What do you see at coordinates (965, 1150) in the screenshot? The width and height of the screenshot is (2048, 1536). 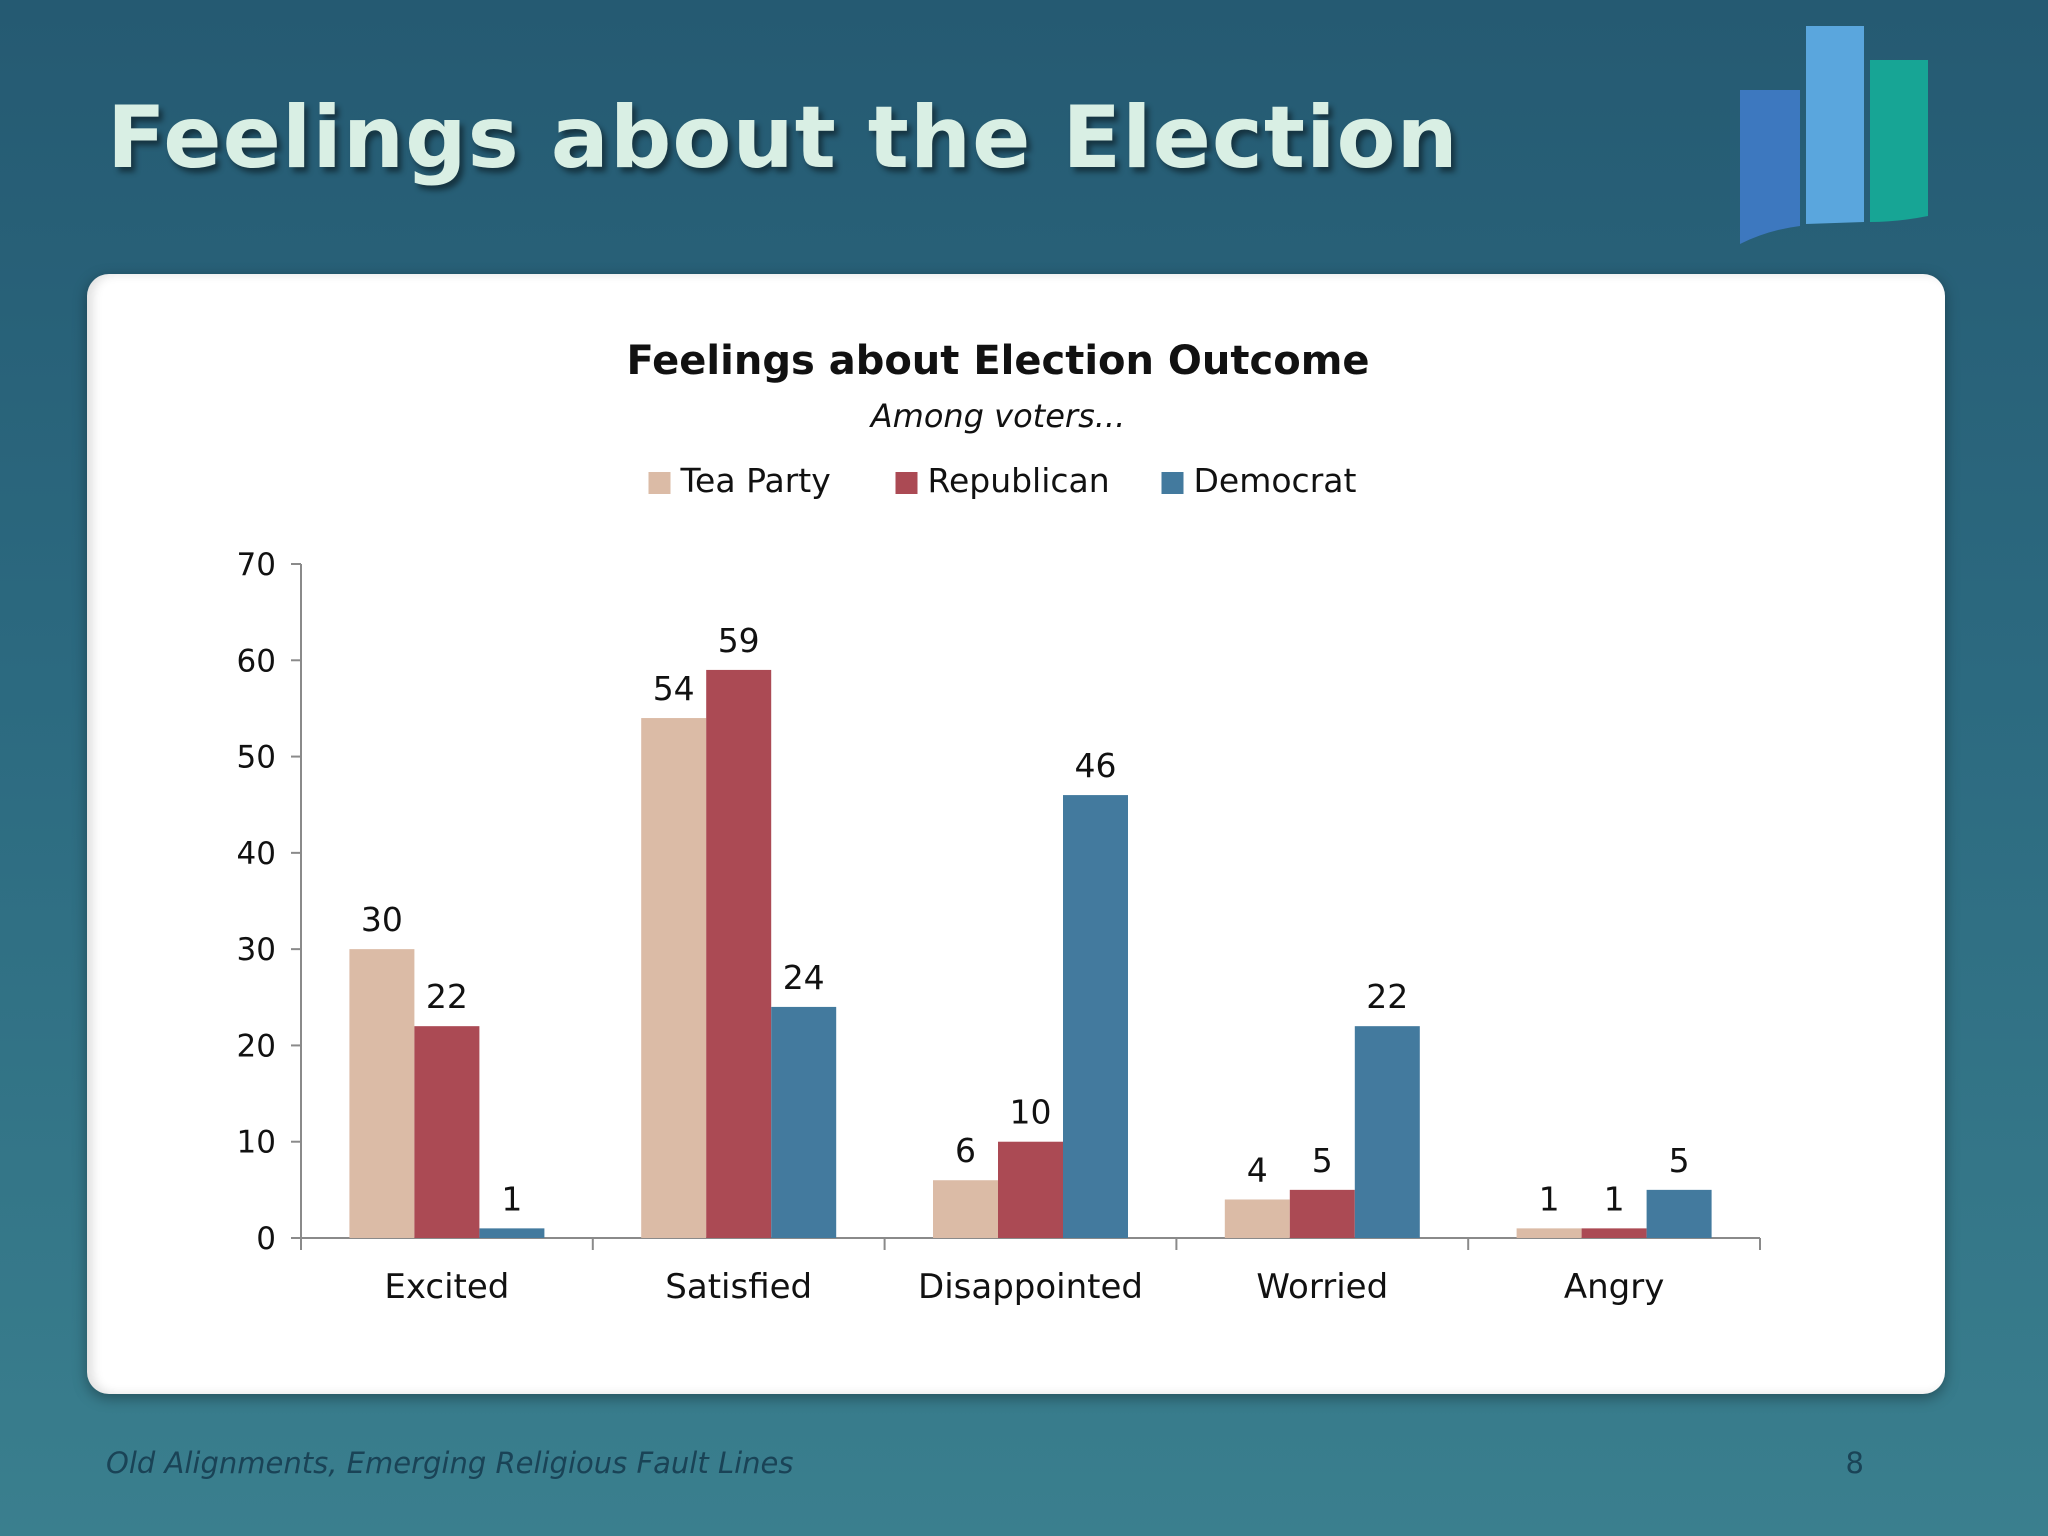 I see `bar-data-label: 6` at bounding box center [965, 1150].